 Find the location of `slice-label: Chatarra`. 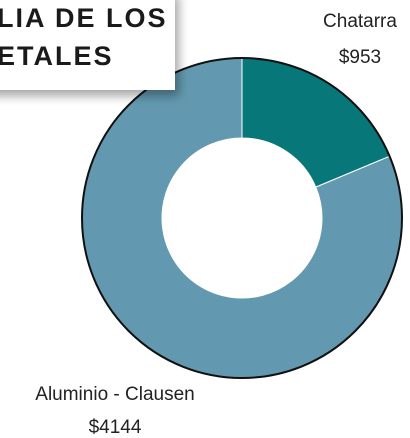

slice-label: Chatarra is located at coordinates (360, 21).